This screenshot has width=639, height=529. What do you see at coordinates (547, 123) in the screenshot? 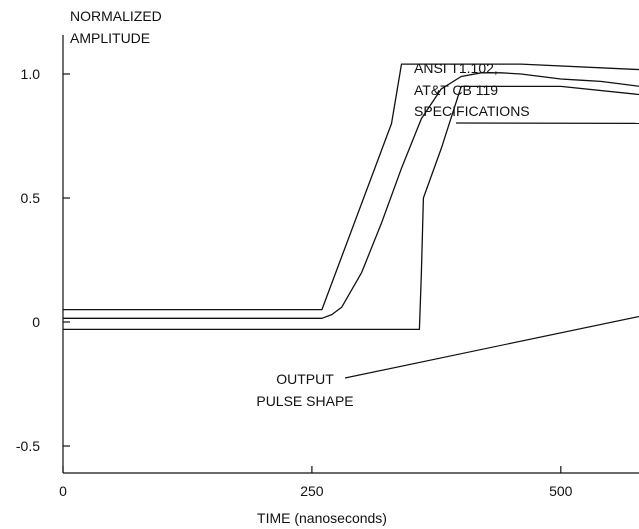
I see `annotation-spec-arrow` at bounding box center [547, 123].